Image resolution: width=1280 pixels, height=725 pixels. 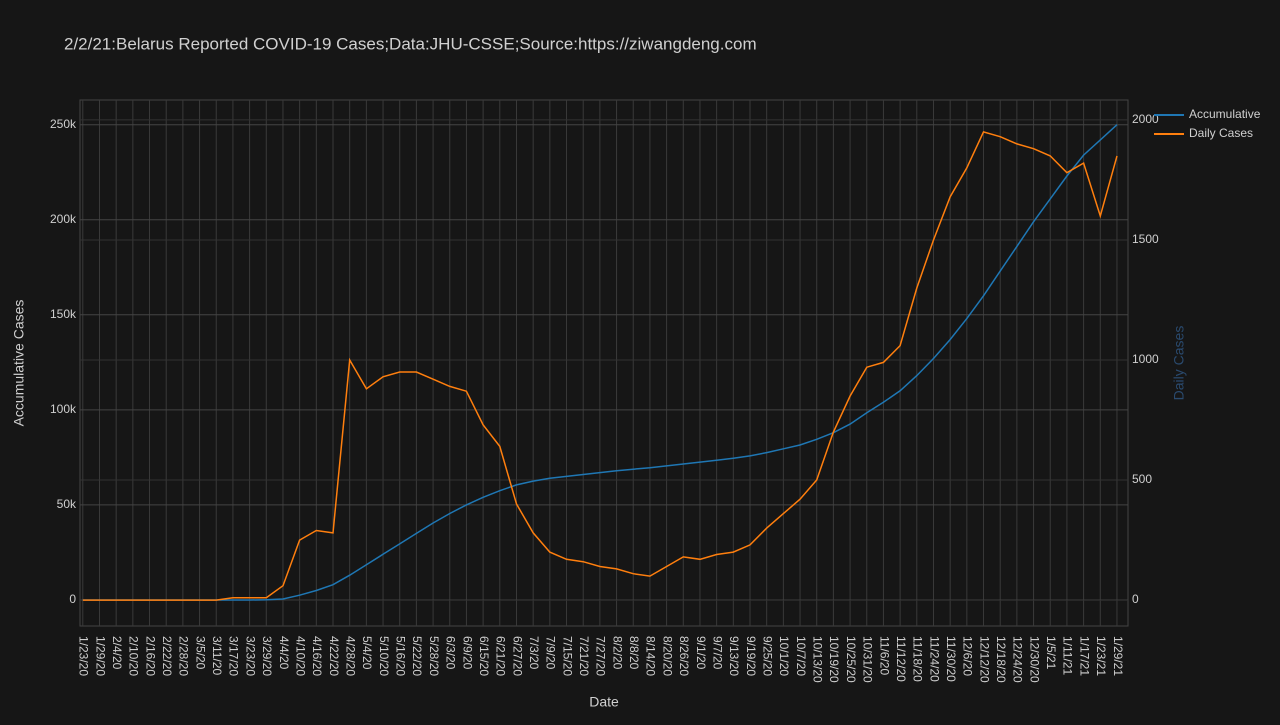 I want to click on x-tick-label: 12/24/20, so click(x=1018, y=659).